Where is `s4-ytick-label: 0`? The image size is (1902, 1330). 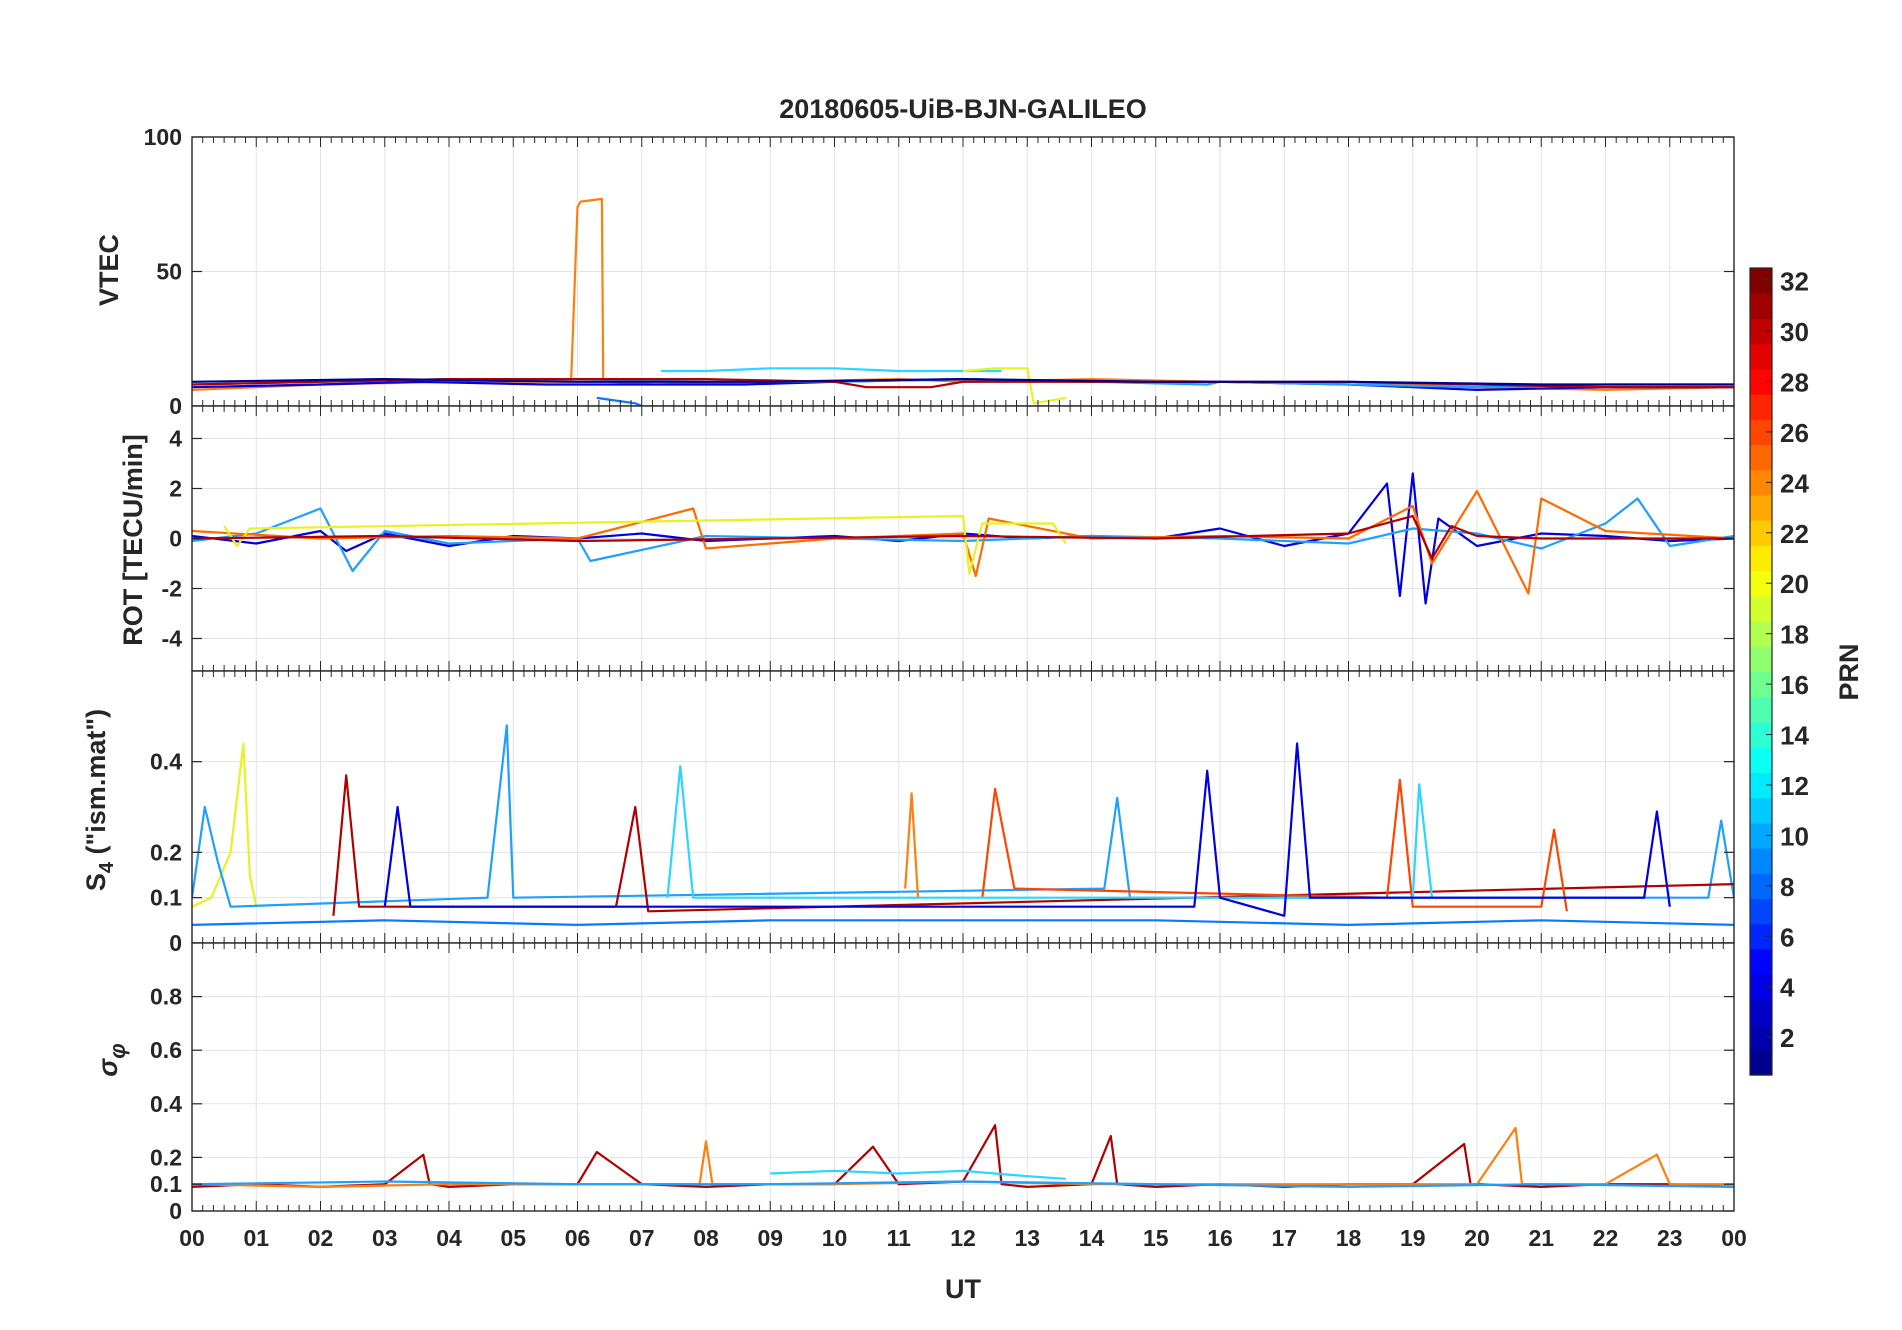
s4-ytick-label: 0 is located at coordinates (175, 943).